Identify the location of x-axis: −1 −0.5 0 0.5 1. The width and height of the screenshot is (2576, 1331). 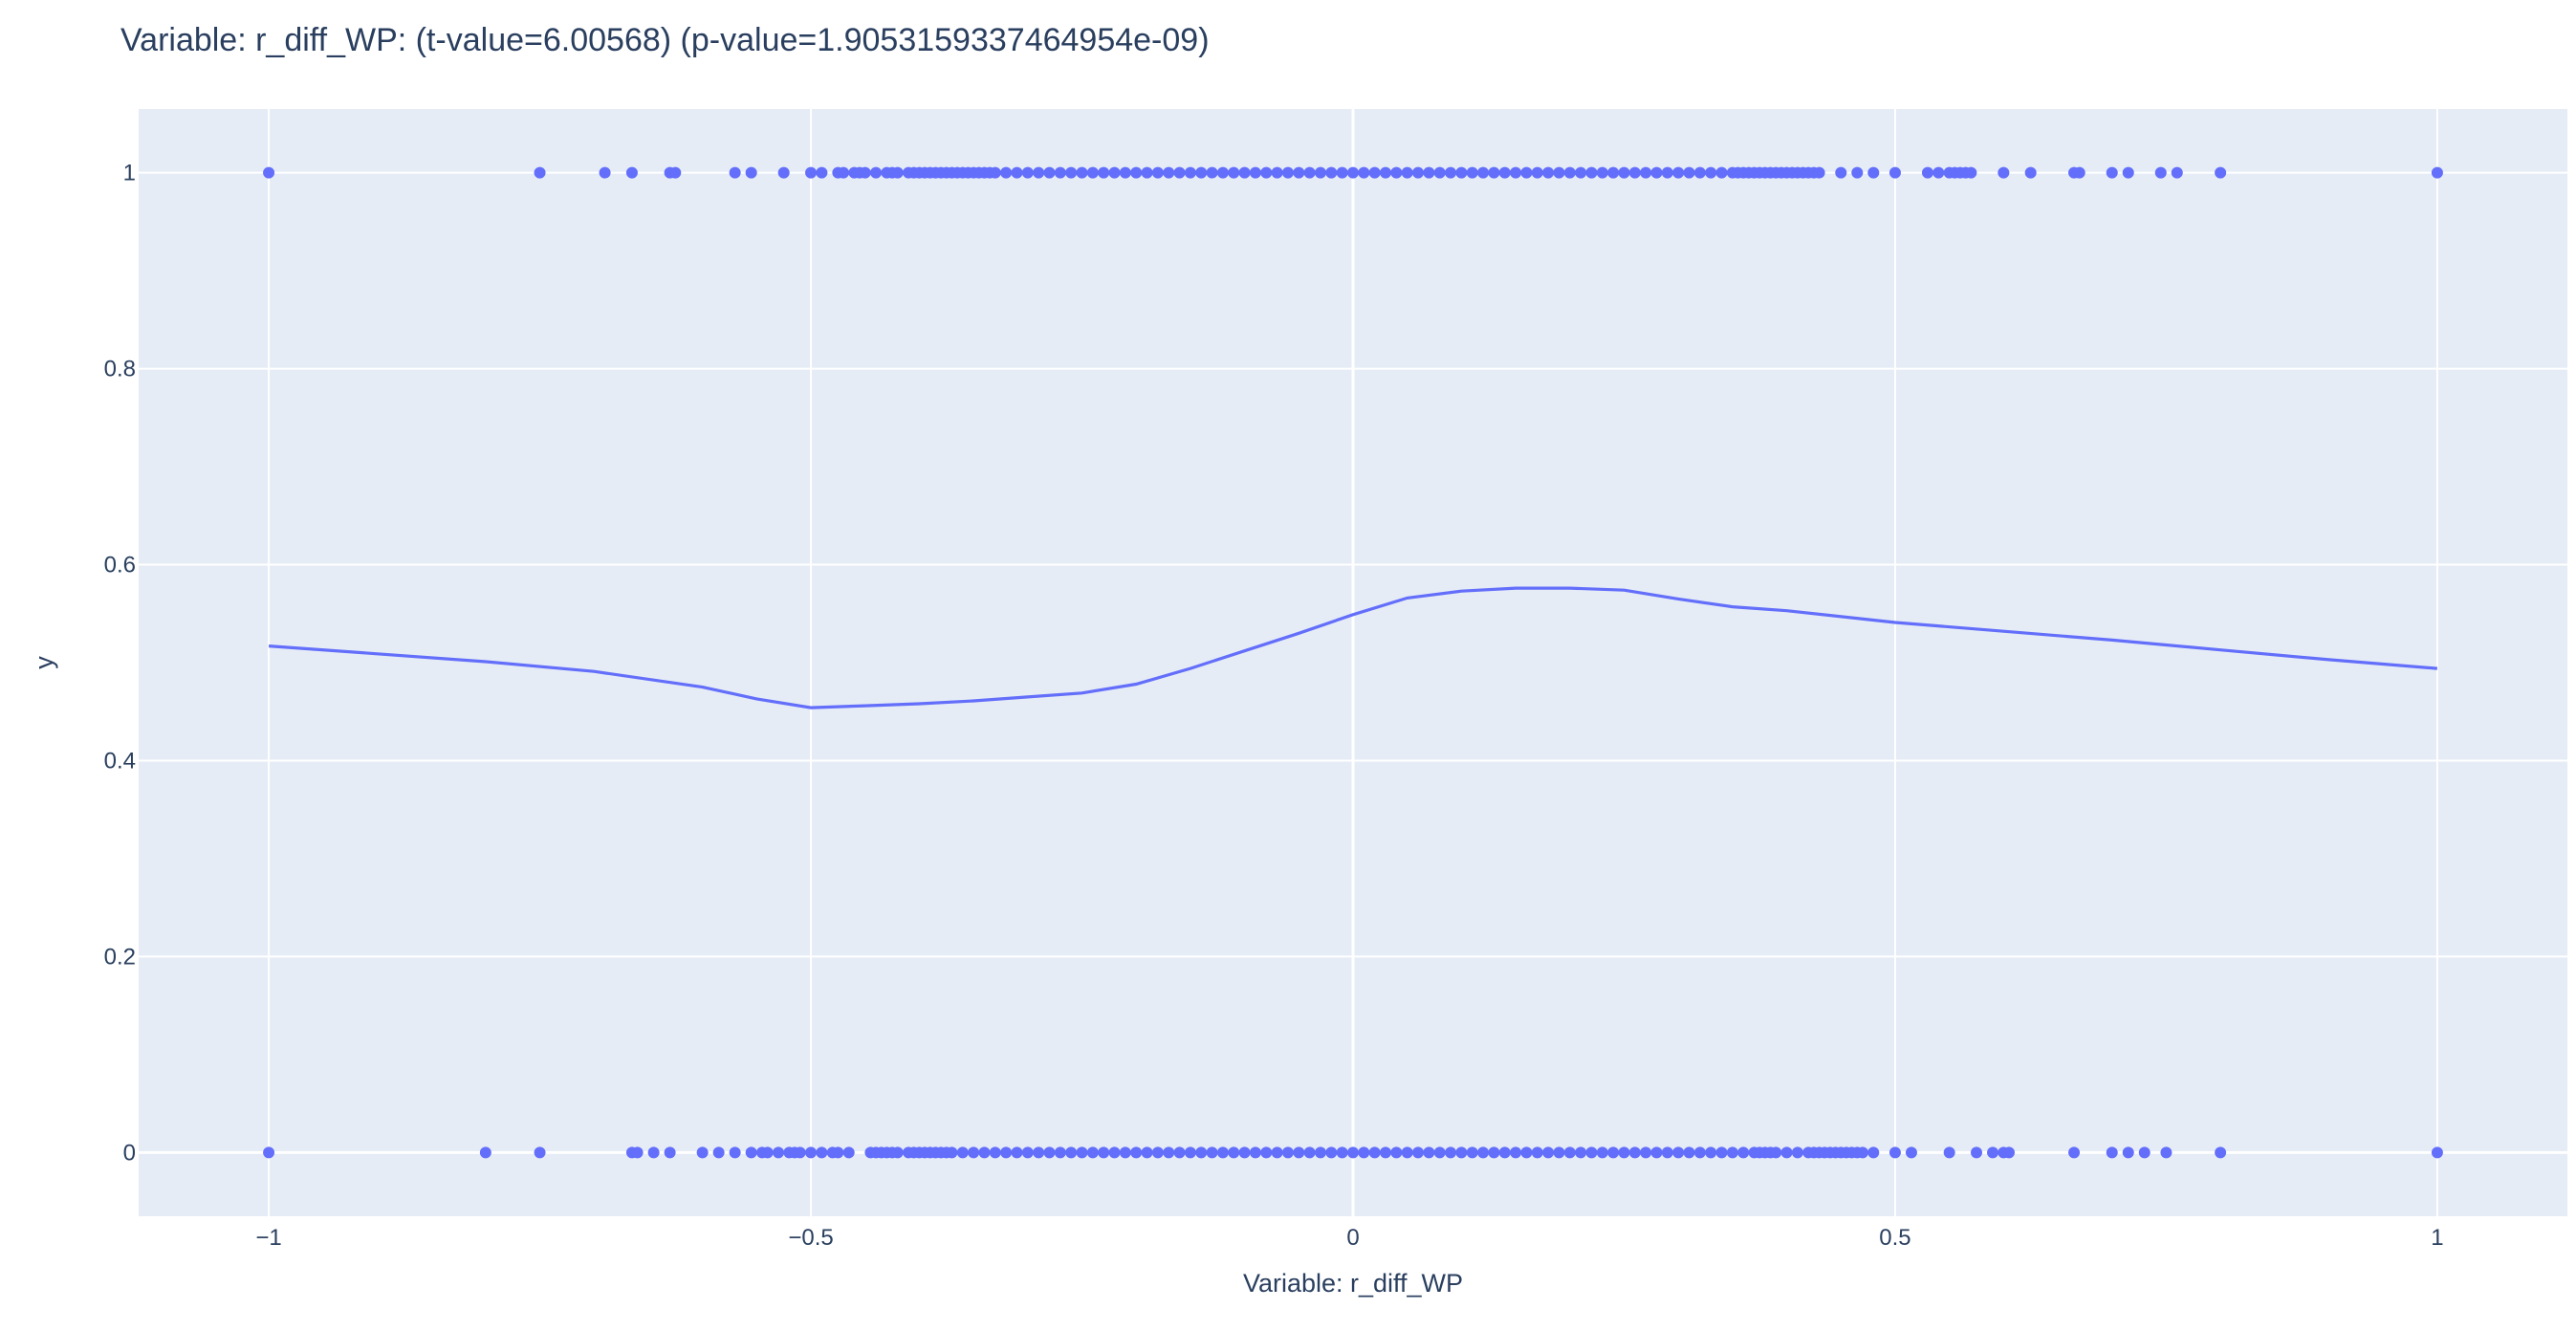
(1349, 1238).